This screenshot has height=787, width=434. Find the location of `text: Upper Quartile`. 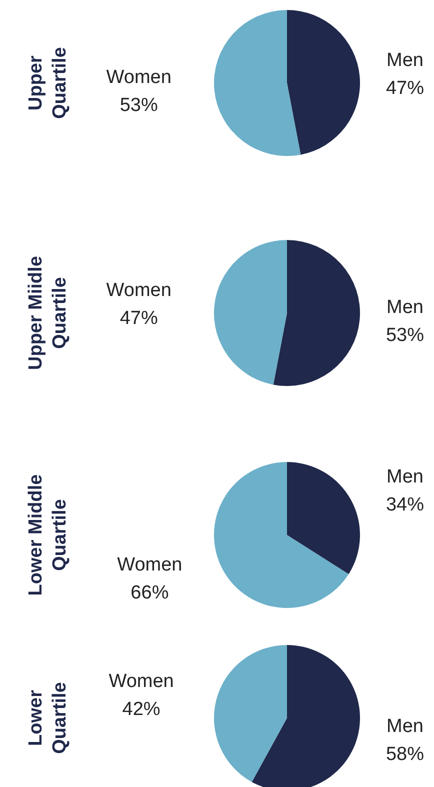

text: Upper Quartile is located at coordinates (48, 83).